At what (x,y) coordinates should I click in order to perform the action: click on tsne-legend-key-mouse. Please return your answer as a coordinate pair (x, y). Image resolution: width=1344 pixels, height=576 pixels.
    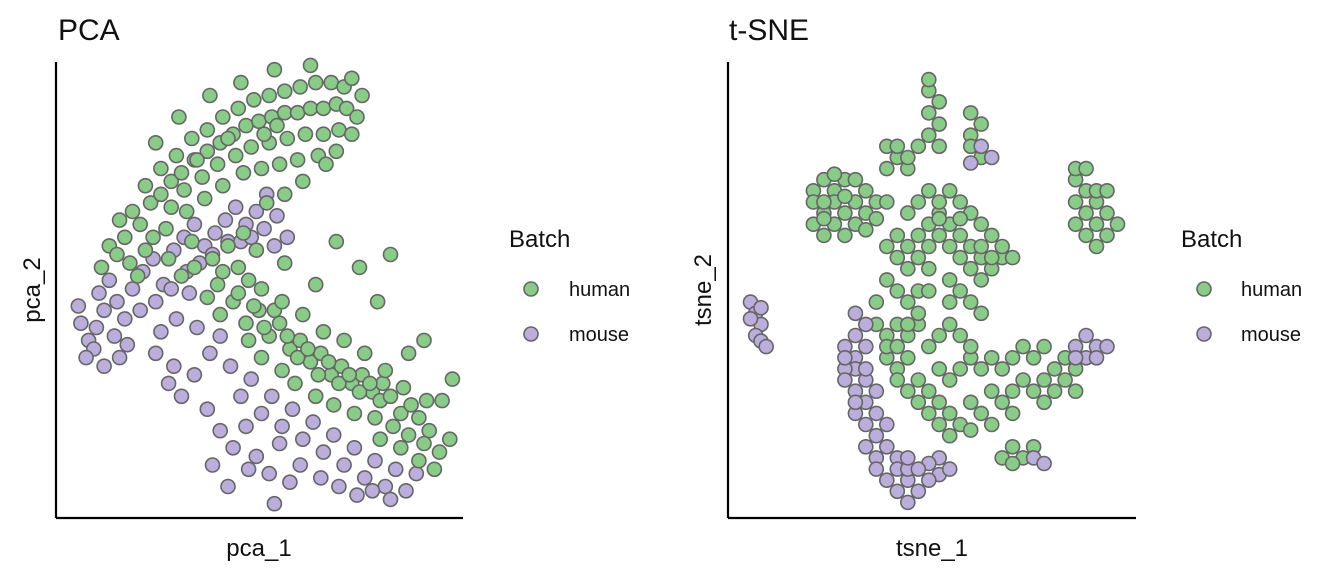
    Looking at the image, I should click on (1204, 334).